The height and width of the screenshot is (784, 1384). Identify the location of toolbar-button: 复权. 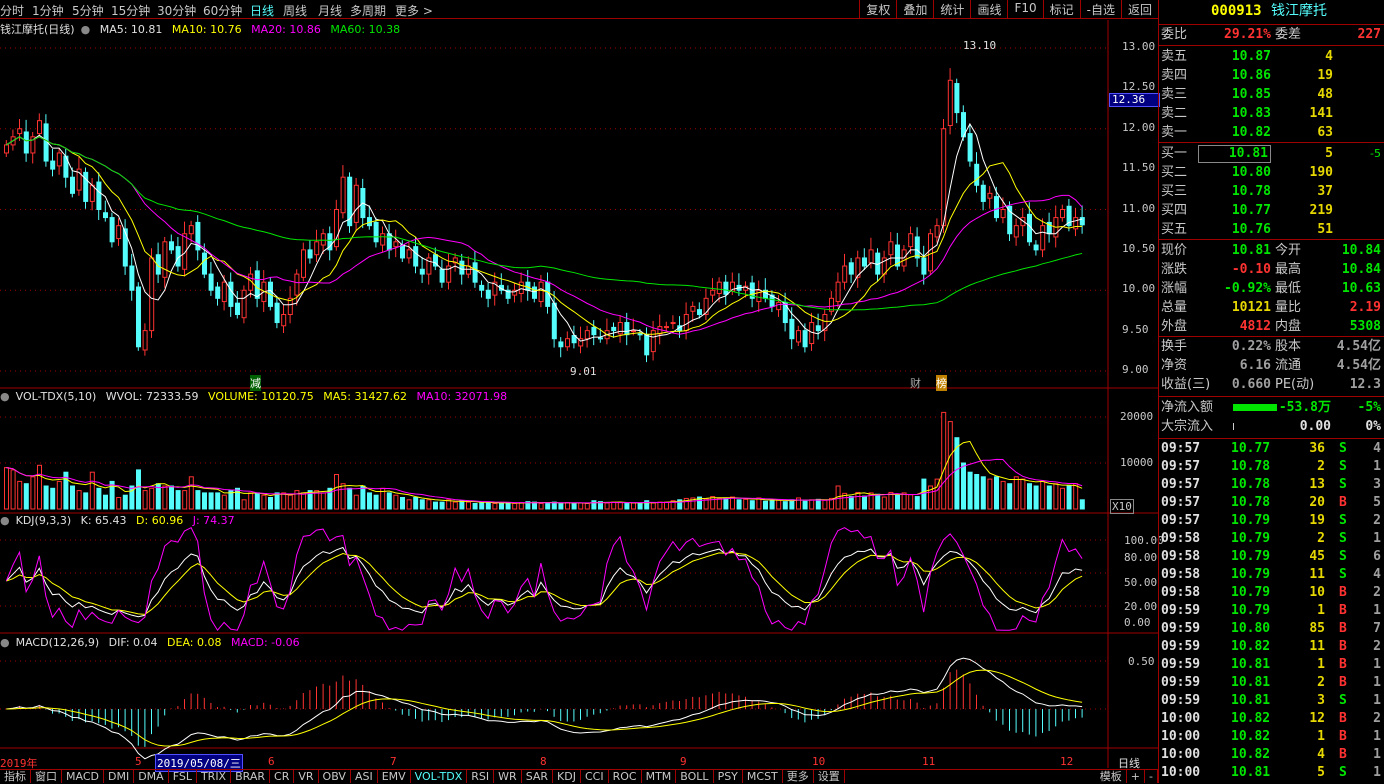
(877, 9).